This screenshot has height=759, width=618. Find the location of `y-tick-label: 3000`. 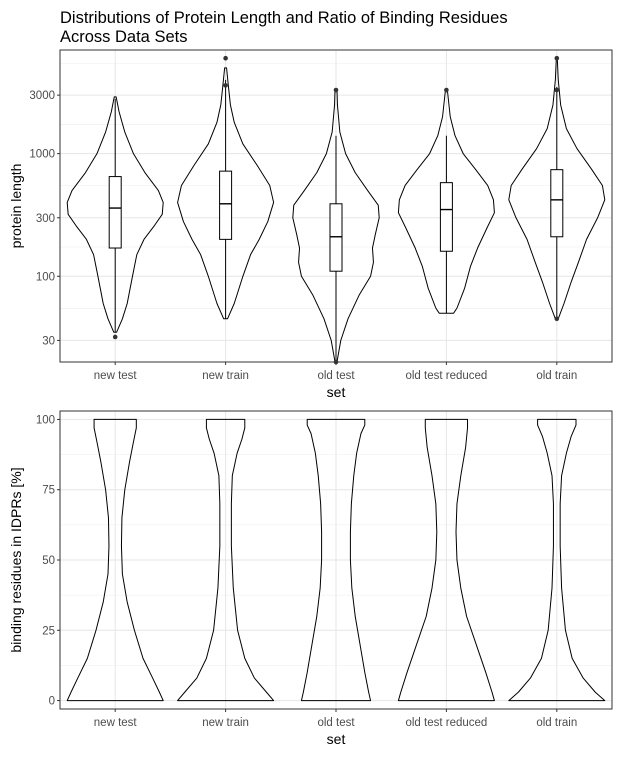

y-tick-label: 3000 is located at coordinates (42, 96).